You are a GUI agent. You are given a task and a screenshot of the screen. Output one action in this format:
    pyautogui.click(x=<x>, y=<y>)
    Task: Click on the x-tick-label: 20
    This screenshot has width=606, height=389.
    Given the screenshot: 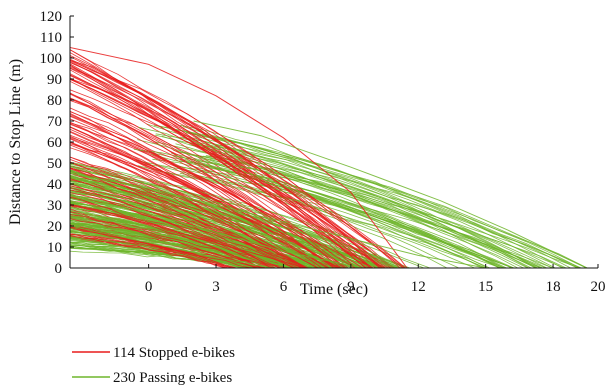 What is the action you would take?
    pyautogui.click(x=598, y=287)
    